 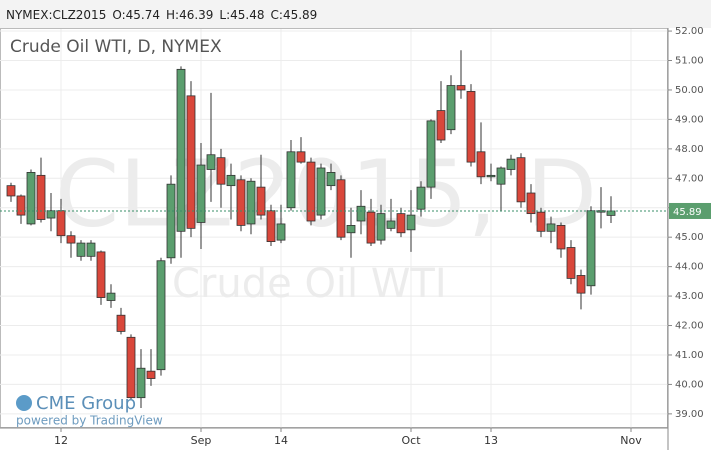 I want to click on y-tick-label: 39.00, so click(x=689, y=414).